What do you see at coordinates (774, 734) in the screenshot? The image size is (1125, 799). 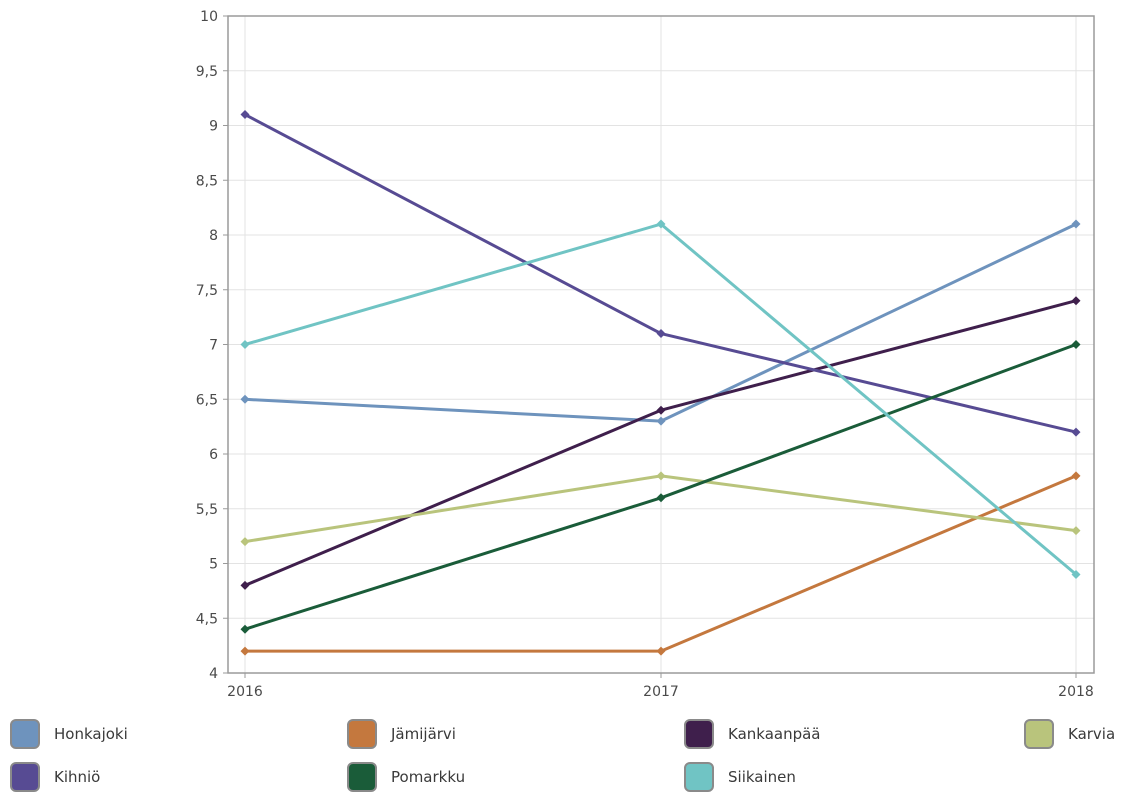 I see `legend-label-kankaanpaa: Kankaanpää` at bounding box center [774, 734].